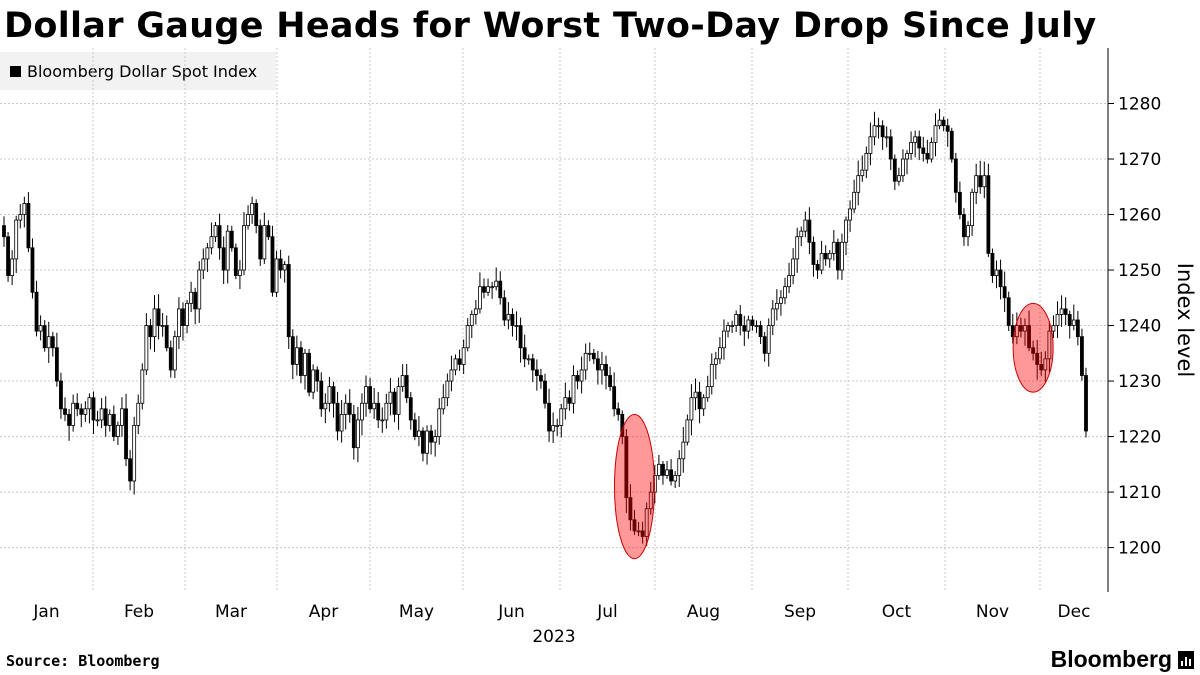 The image size is (1200, 675). I want to click on x-tick-label: Jun, so click(511, 612).